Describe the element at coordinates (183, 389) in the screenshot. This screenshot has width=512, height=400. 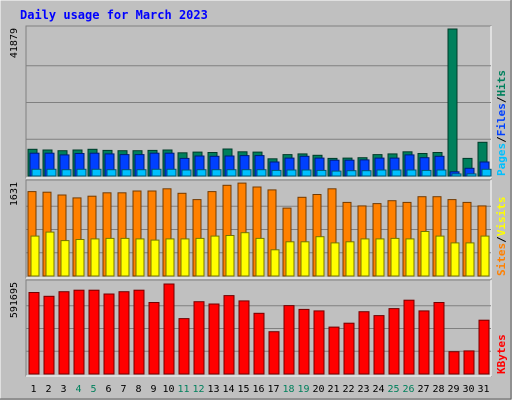
I see `x-label-day-11: 11` at that location.